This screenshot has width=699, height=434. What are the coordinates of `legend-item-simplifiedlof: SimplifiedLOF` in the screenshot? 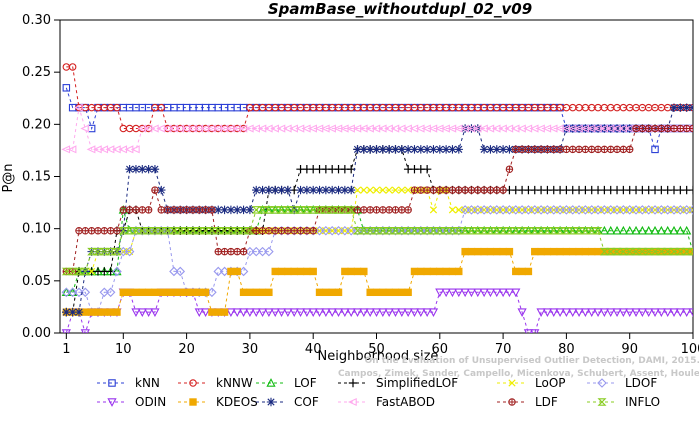 It's located at (398, 383).